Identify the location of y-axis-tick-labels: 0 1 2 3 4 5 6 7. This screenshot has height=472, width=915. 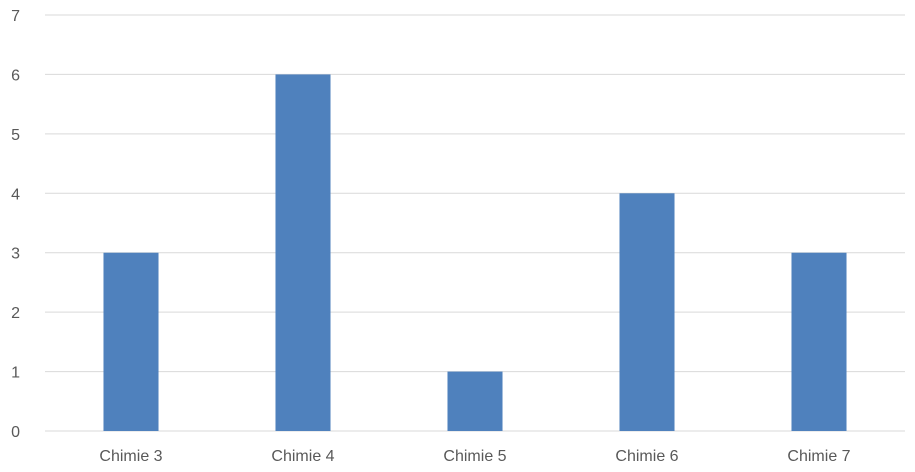
(15, 224).